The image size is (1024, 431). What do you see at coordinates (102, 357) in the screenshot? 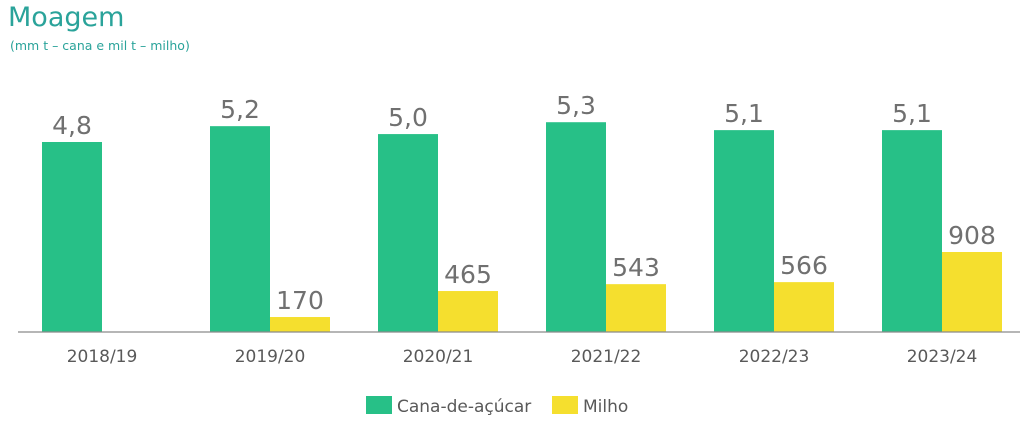
I see `x-tick-label: 2018/19` at bounding box center [102, 357].